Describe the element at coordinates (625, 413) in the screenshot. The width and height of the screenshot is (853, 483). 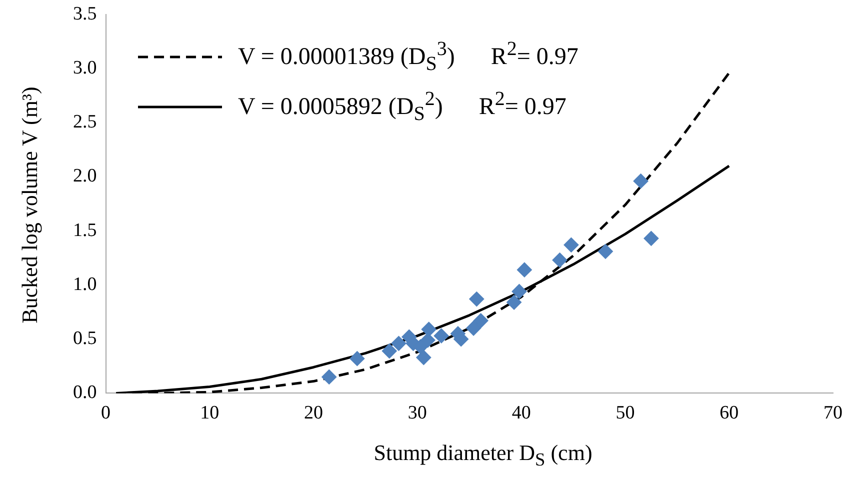
I see `x-tick-label: 50` at that location.